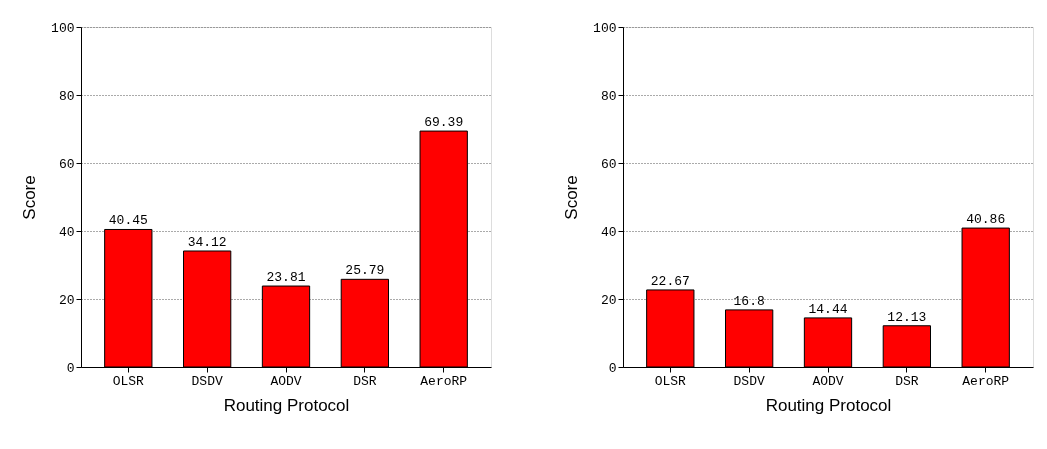  What do you see at coordinates (749, 301) in the screenshot?
I see `data-label: 16.8` at bounding box center [749, 301].